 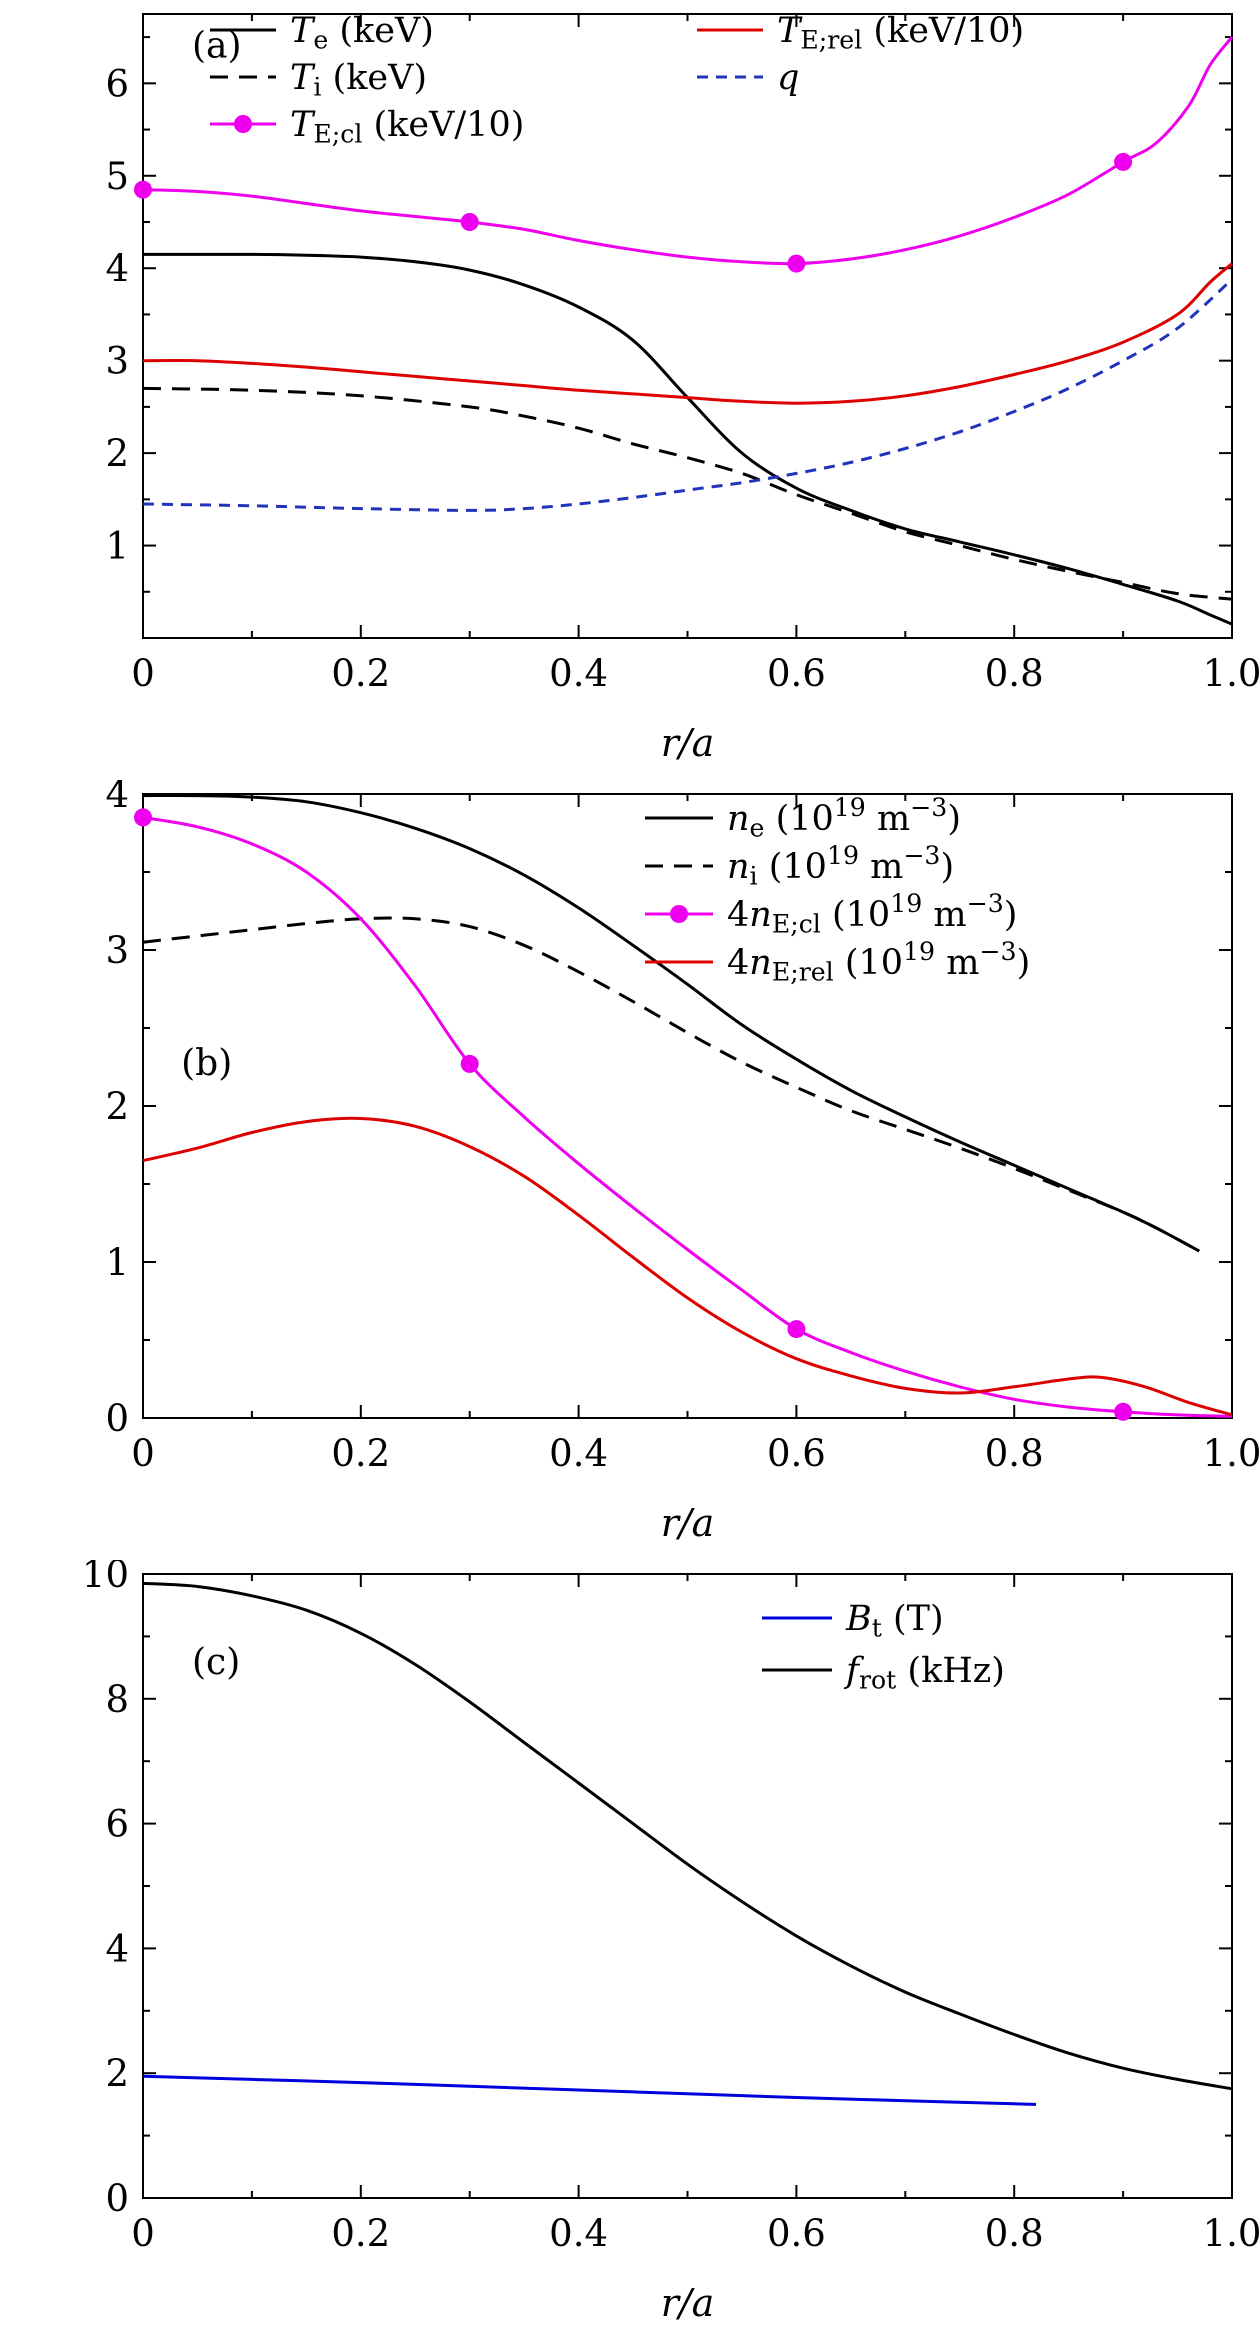 I want to click on legend-marker-TEcl, so click(x=243, y=124).